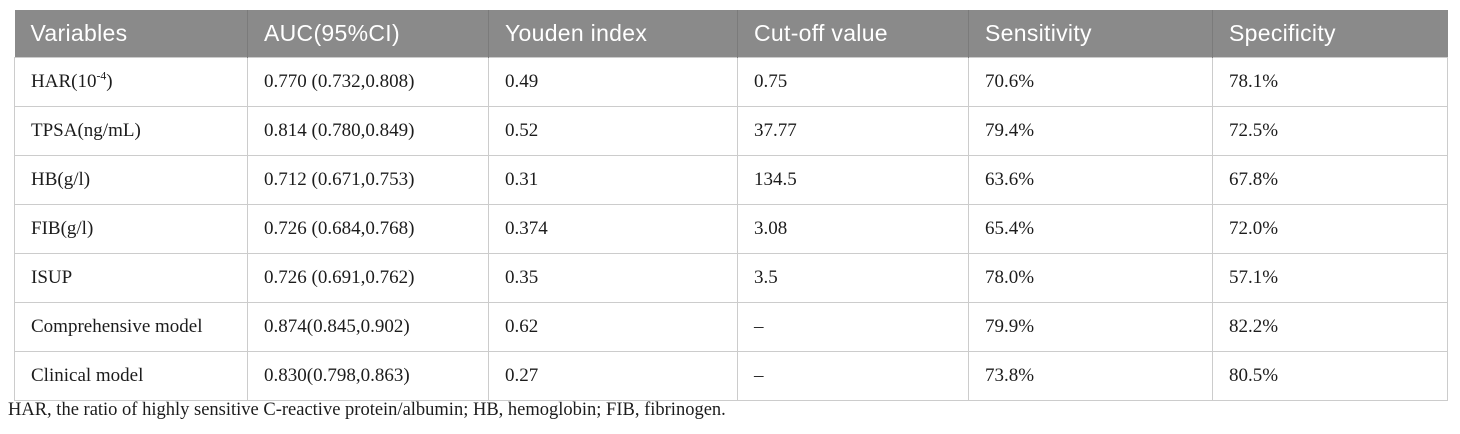  What do you see at coordinates (1090, 327) in the screenshot?
I see `cell-sensitivity: 79.9%` at bounding box center [1090, 327].